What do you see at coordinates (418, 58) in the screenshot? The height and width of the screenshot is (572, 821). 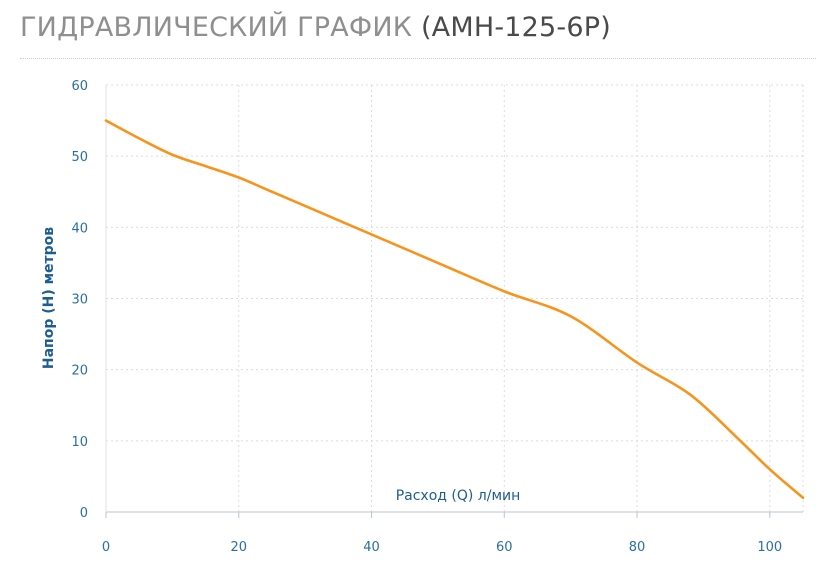 I see `title-divider` at bounding box center [418, 58].